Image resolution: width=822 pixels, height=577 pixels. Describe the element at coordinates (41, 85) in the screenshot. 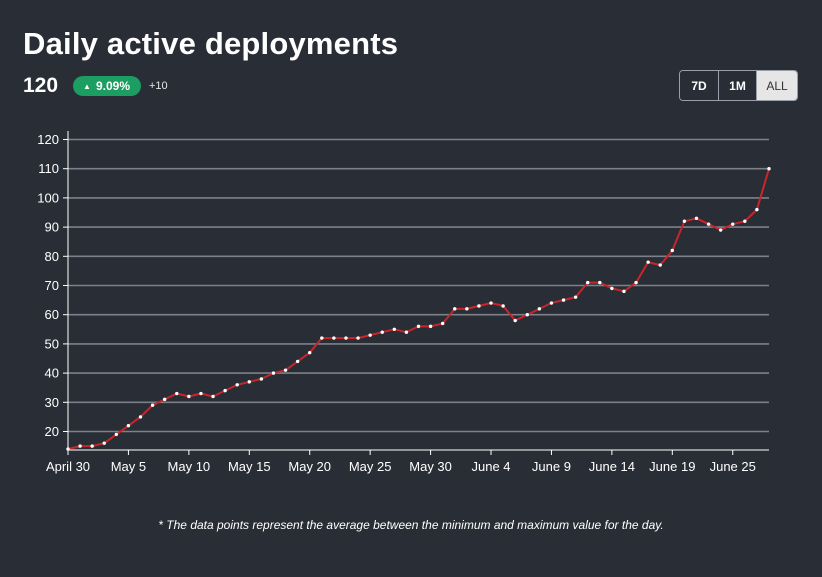

I see `current-value: 120` at that location.